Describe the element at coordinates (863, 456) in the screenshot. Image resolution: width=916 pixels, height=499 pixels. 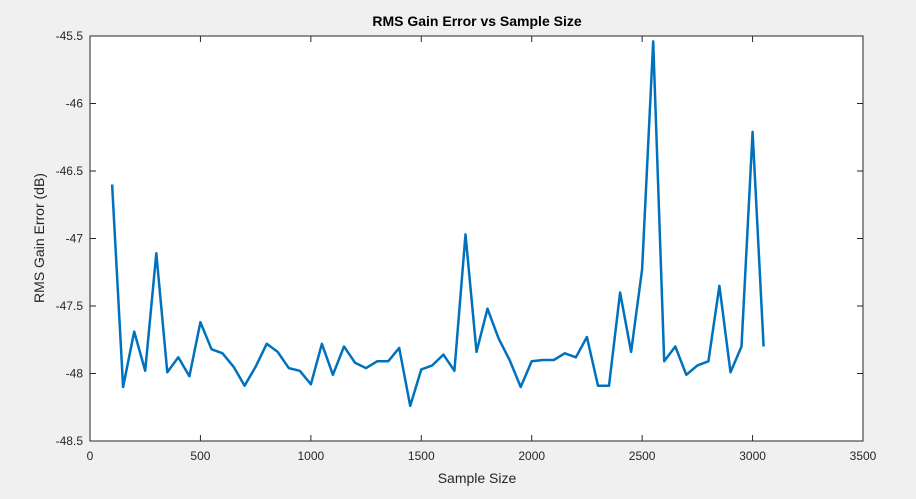
I see `x-tick-label: 3500` at that location.